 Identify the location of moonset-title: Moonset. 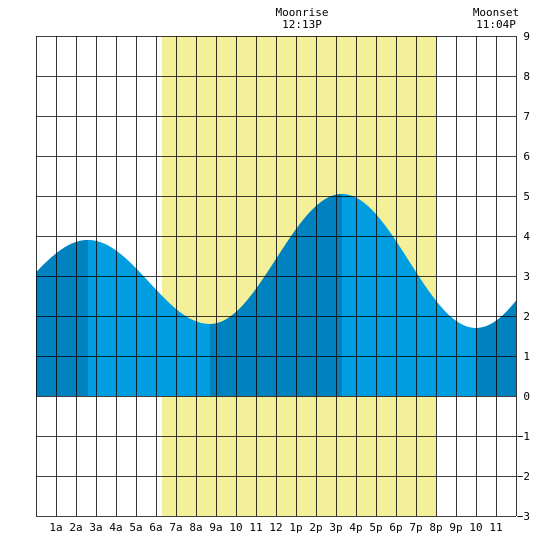
(496, 12).